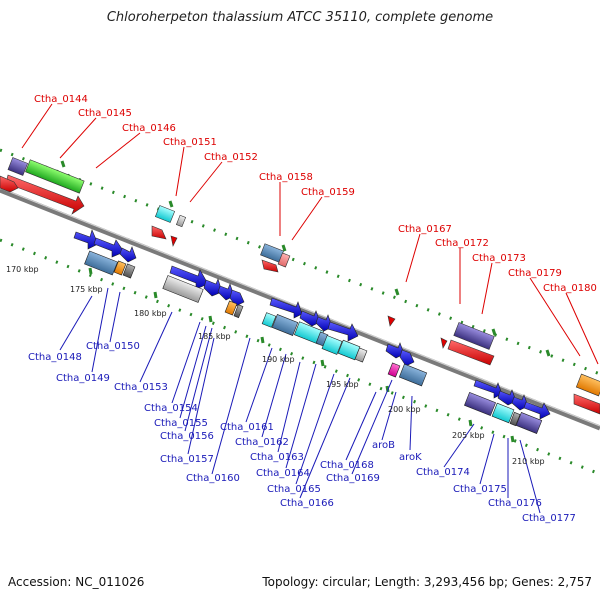 This screenshot has width=600, height=600. What do you see at coordinates (277, 457) in the screenshot?
I see `gene-label: Ctha_0163` at bounding box center [277, 457].